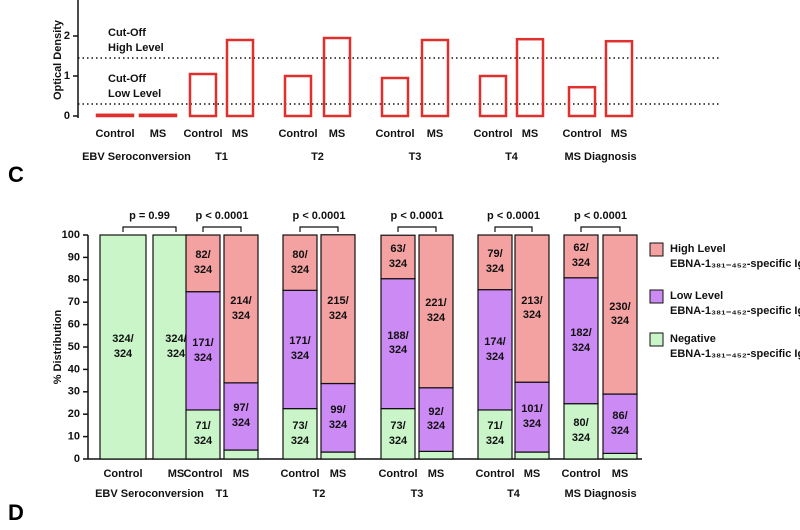  I want to click on value-label: 213/ 324, so click(532, 308).